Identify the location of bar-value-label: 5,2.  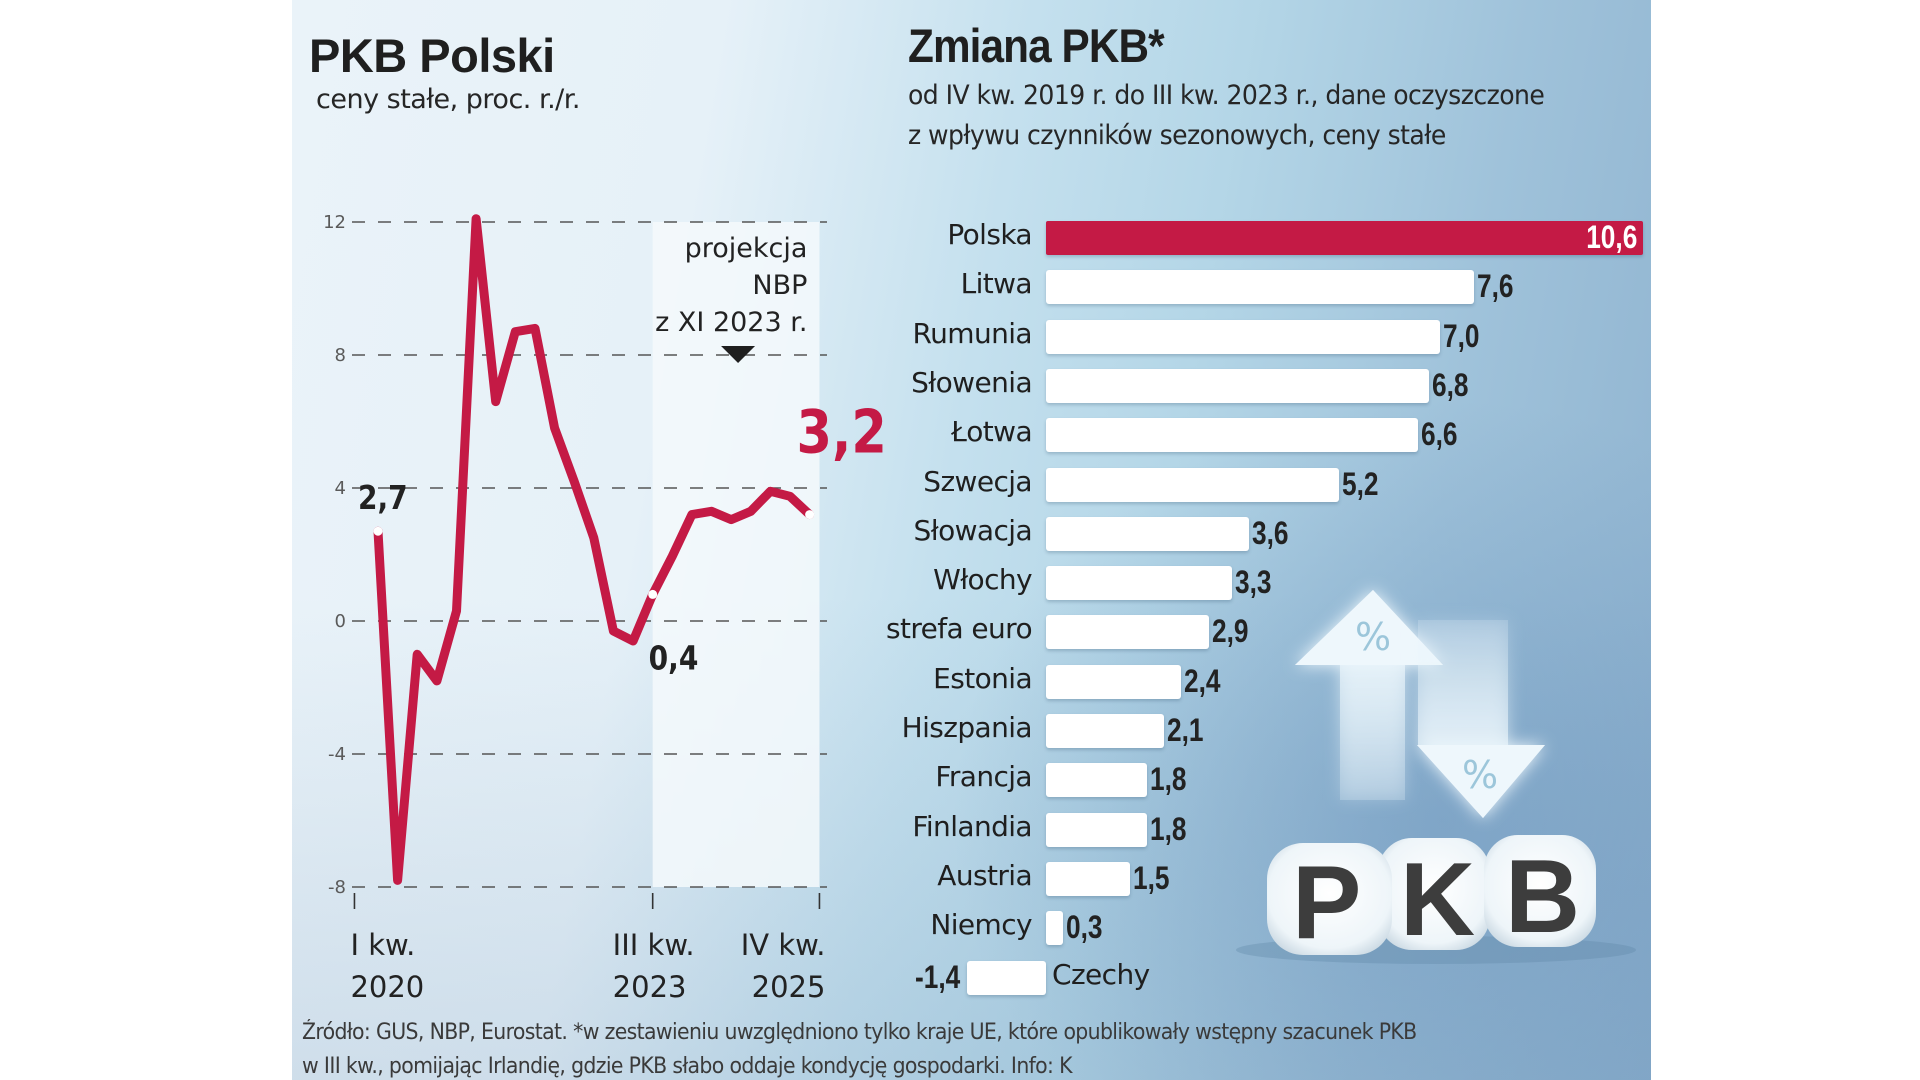
(1360, 483).